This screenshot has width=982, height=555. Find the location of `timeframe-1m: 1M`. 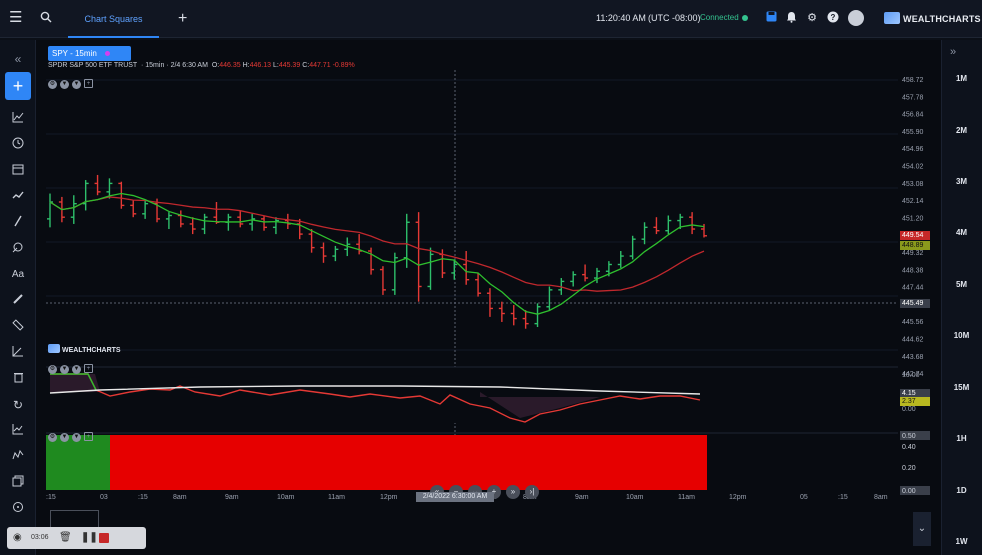

timeframe-1m: 1M is located at coordinates (961, 78).